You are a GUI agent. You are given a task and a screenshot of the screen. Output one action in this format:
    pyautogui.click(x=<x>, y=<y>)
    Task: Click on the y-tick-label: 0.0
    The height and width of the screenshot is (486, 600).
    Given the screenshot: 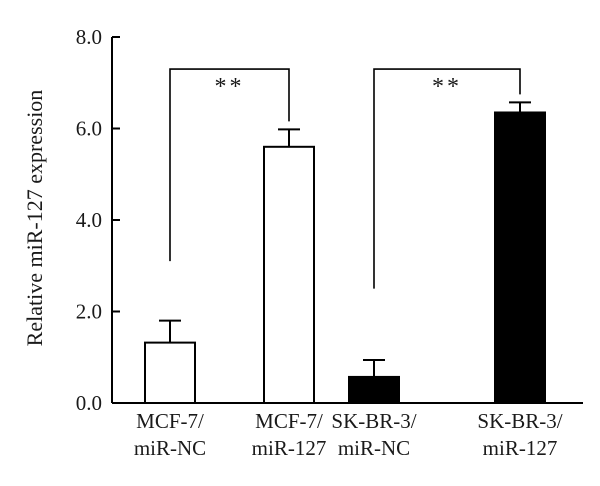 What is the action you would take?
    pyautogui.click(x=89, y=403)
    